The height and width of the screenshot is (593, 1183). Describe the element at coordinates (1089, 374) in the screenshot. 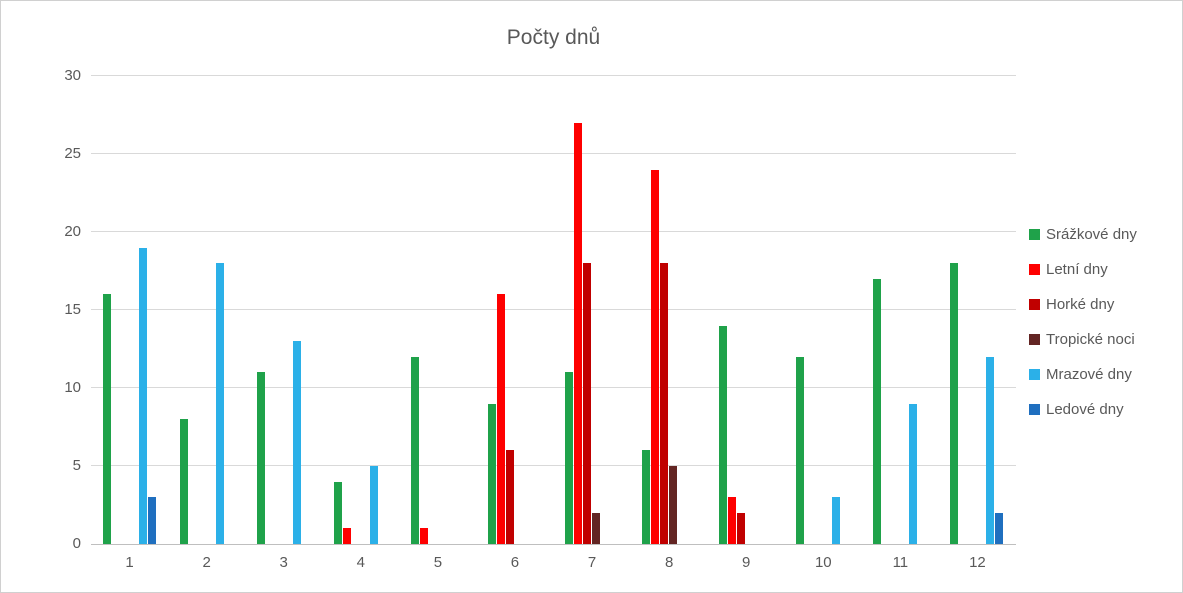

I see `legend-label: Mrazové dny` at that location.